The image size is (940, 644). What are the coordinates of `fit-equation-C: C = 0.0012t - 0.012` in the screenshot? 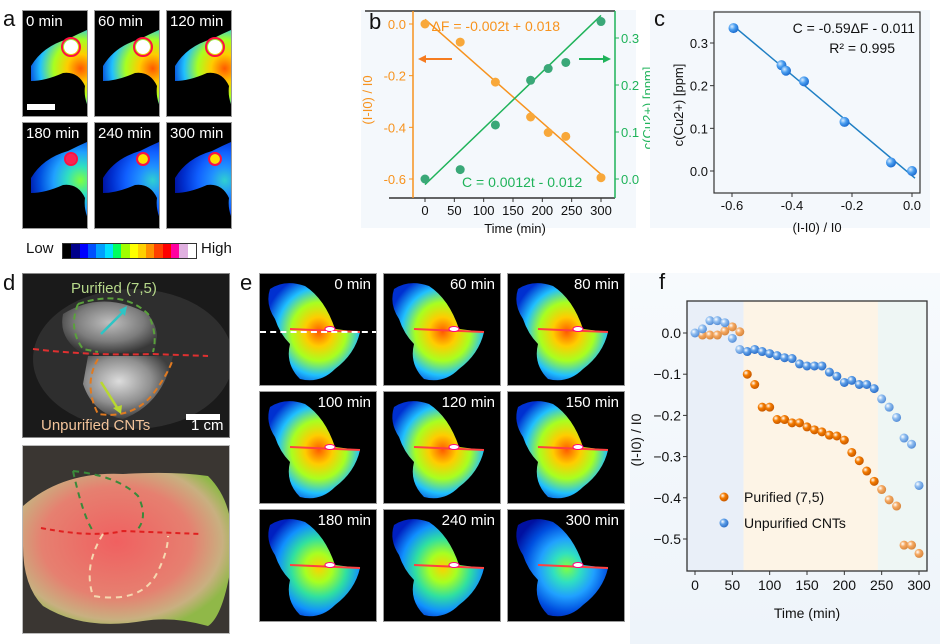 It's located at (522, 182).